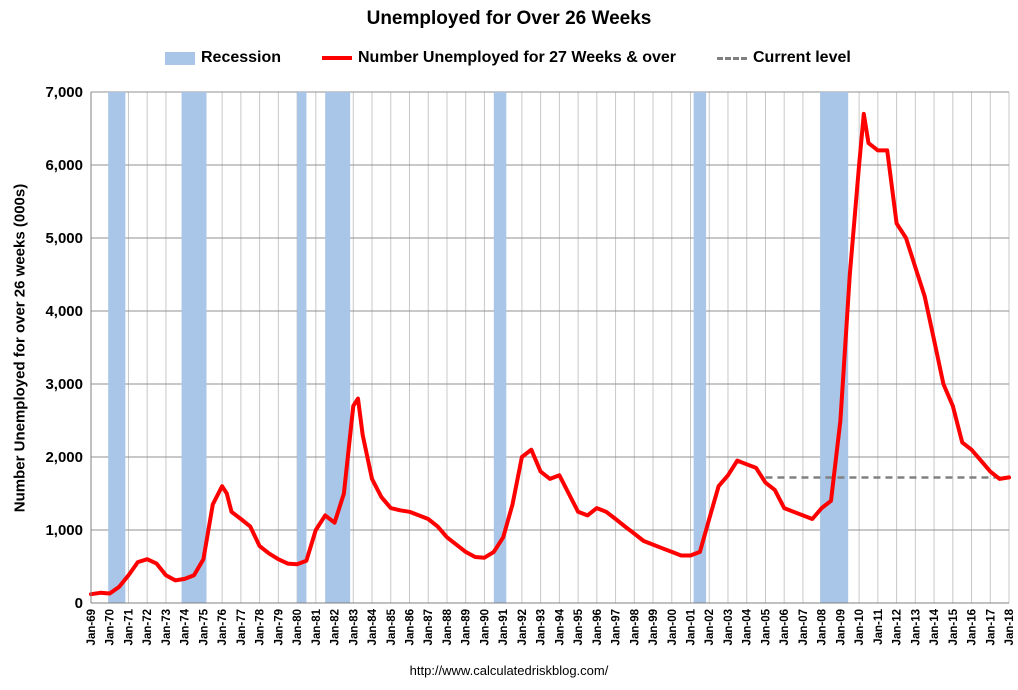 This screenshot has height=690, width=1018. I want to click on current-level-swatch, so click(732, 58).